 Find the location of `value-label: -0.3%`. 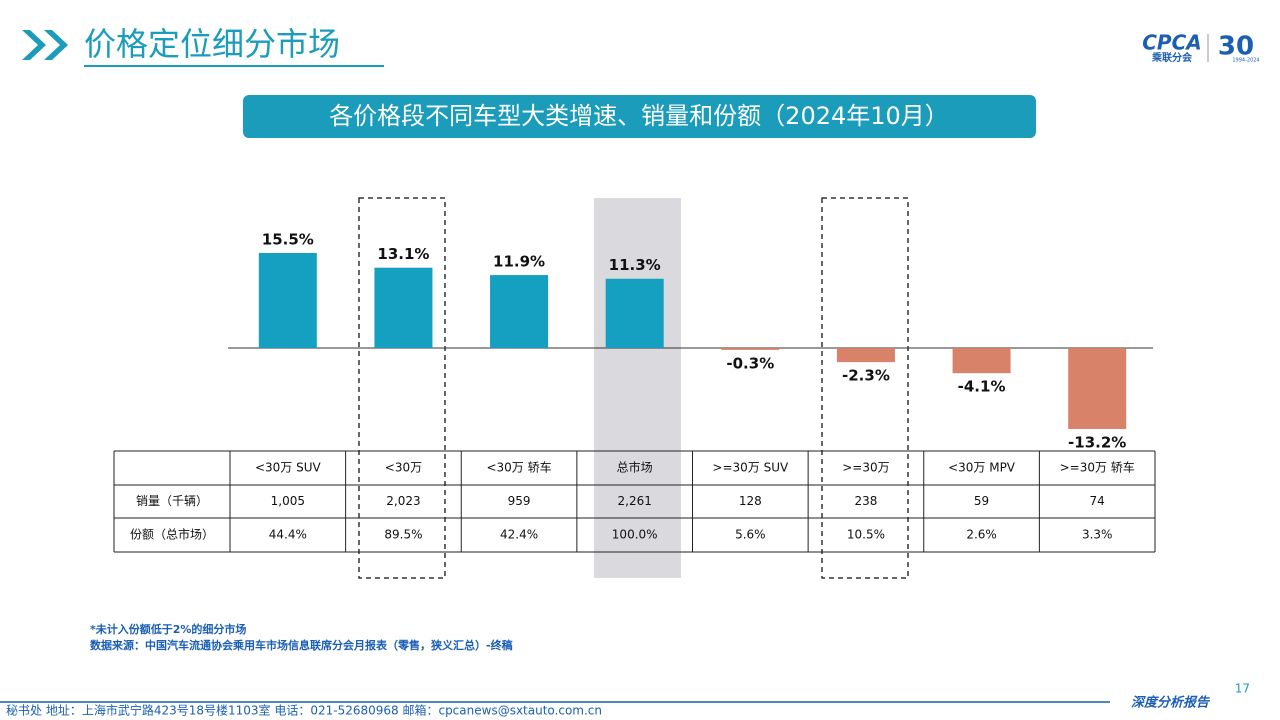

value-label: -0.3% is located at coordinates (750, 363).